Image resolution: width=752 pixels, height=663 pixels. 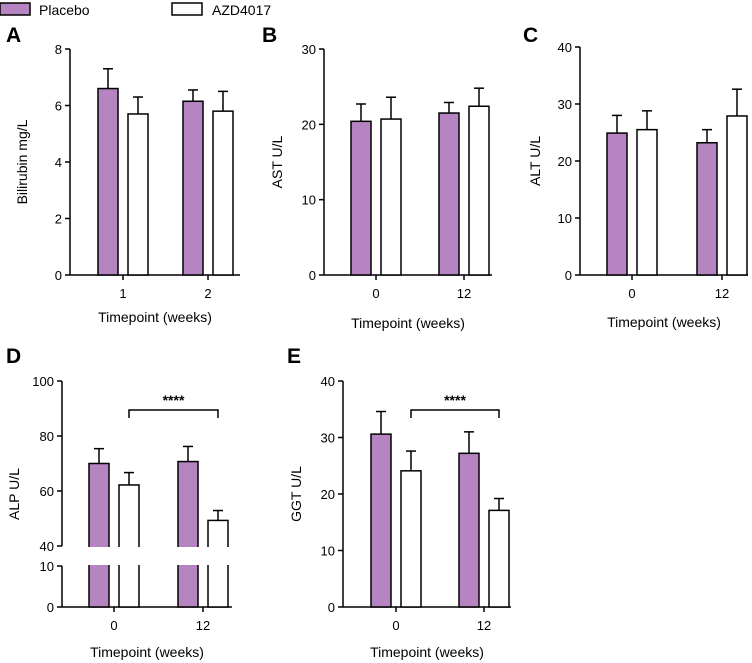 What do you see at coordinates (377, 177) in the screenshot?
I see `panel-b: B 0 10 20 30 0 12 Timepoint (weeks) AST U/L` at bounding box center [377, 177].